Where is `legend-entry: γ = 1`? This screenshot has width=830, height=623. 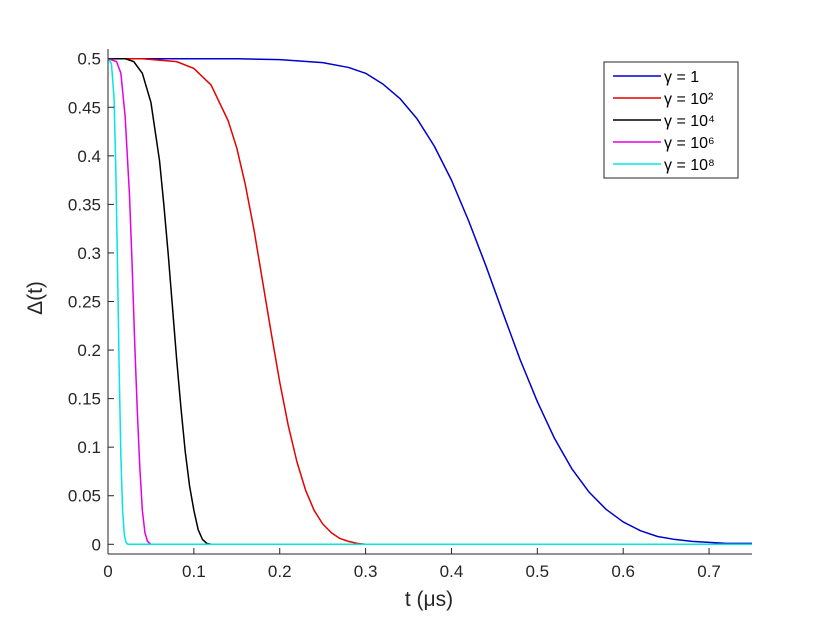 legend-entry: γ = 1 is located at coordinates (681, 77).